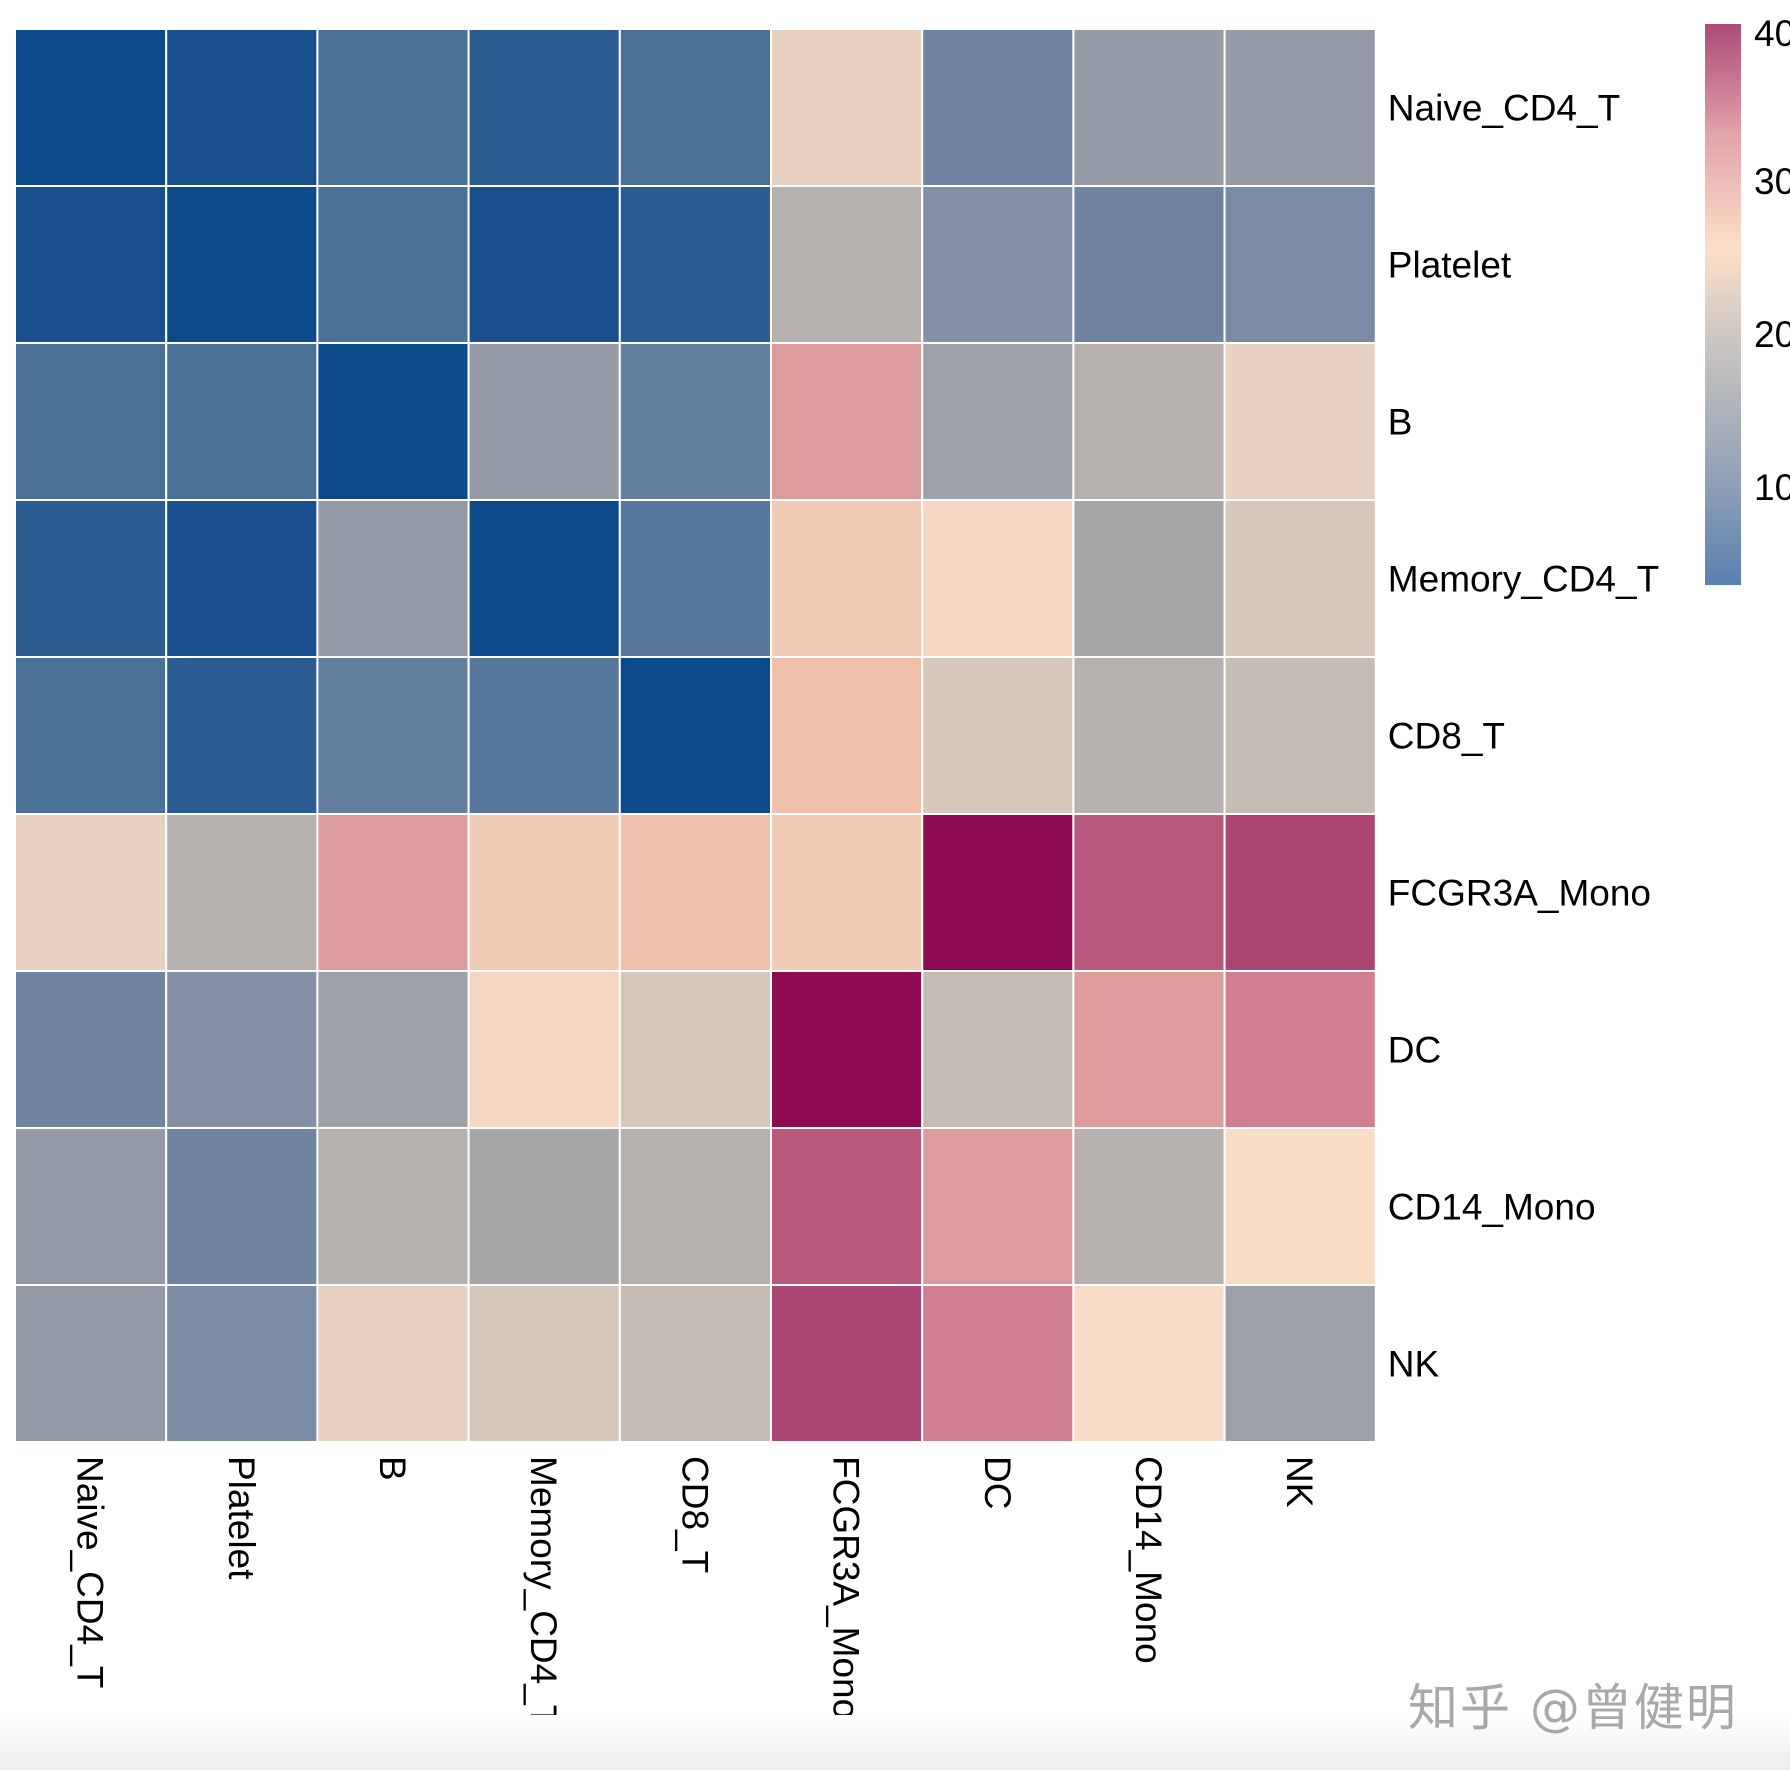 The image size is (1790, 1770). I want to click on column-label: CD14_Mono, so click(1148, 1560).